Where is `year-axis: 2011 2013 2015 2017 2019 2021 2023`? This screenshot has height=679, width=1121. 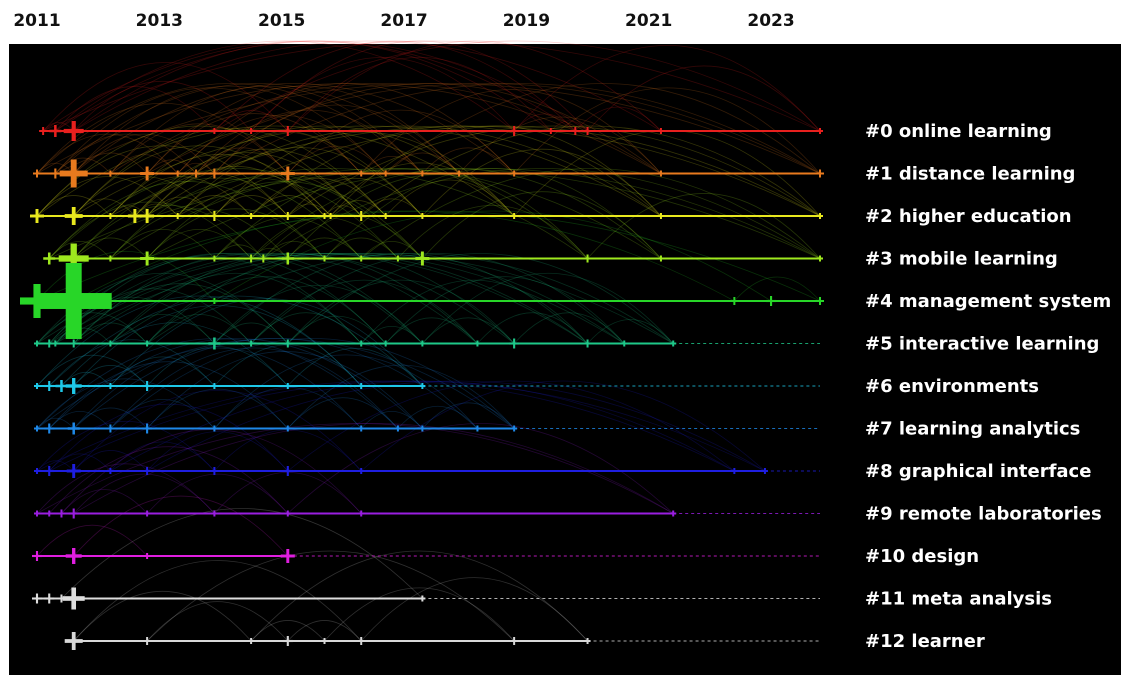 year-axis: 2011 2013 2015 2017 2019 2021 2023 is located at coordinates (403, 21).